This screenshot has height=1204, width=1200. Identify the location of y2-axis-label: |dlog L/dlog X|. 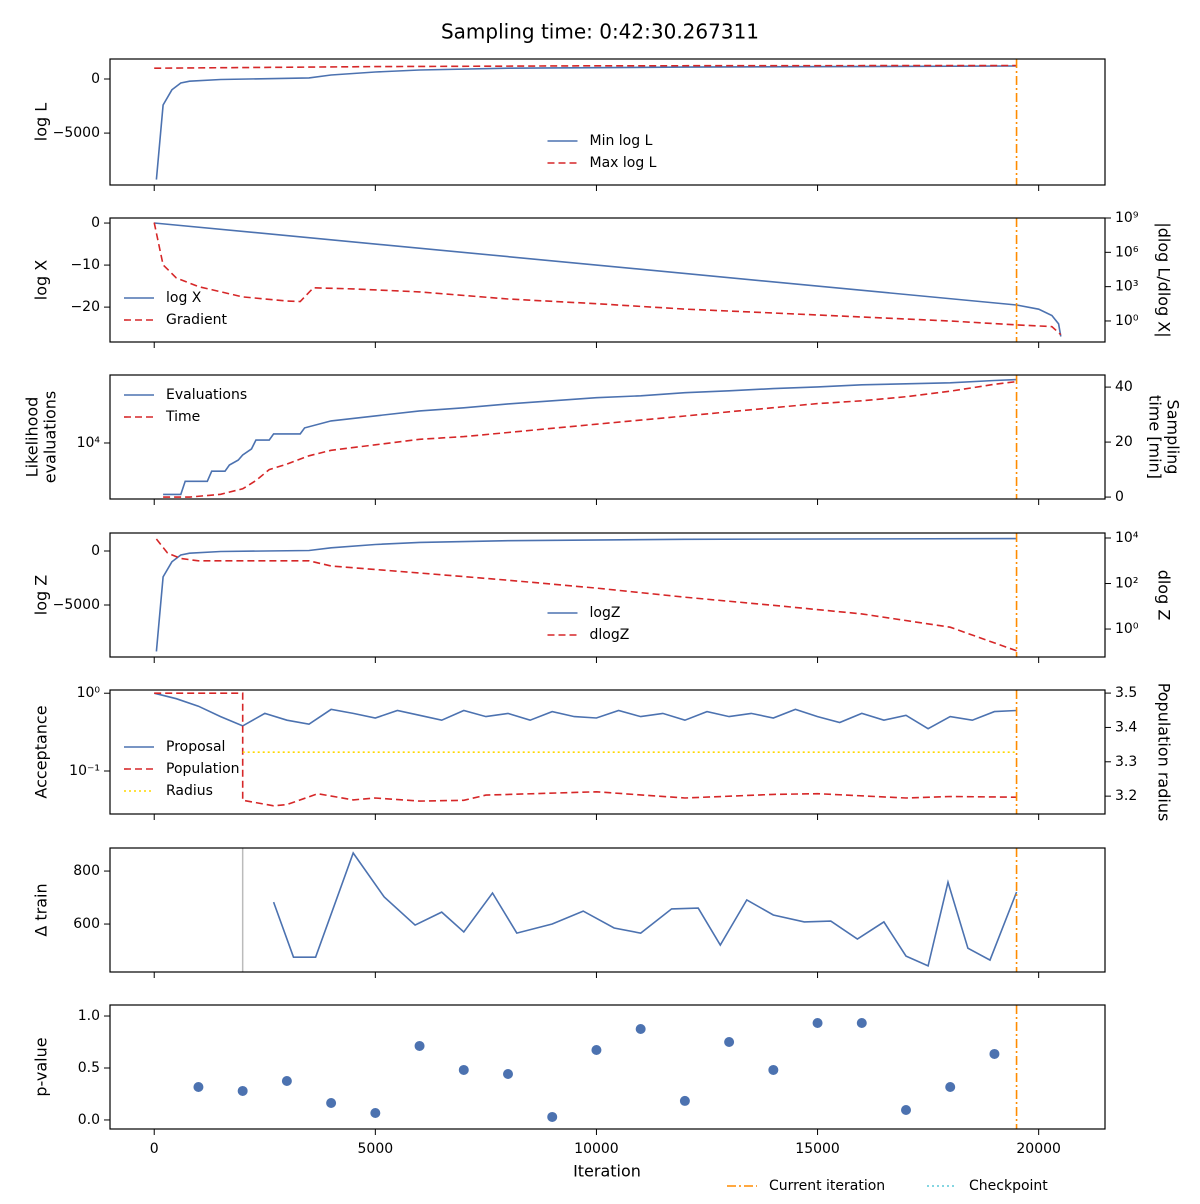
(1164, 279).